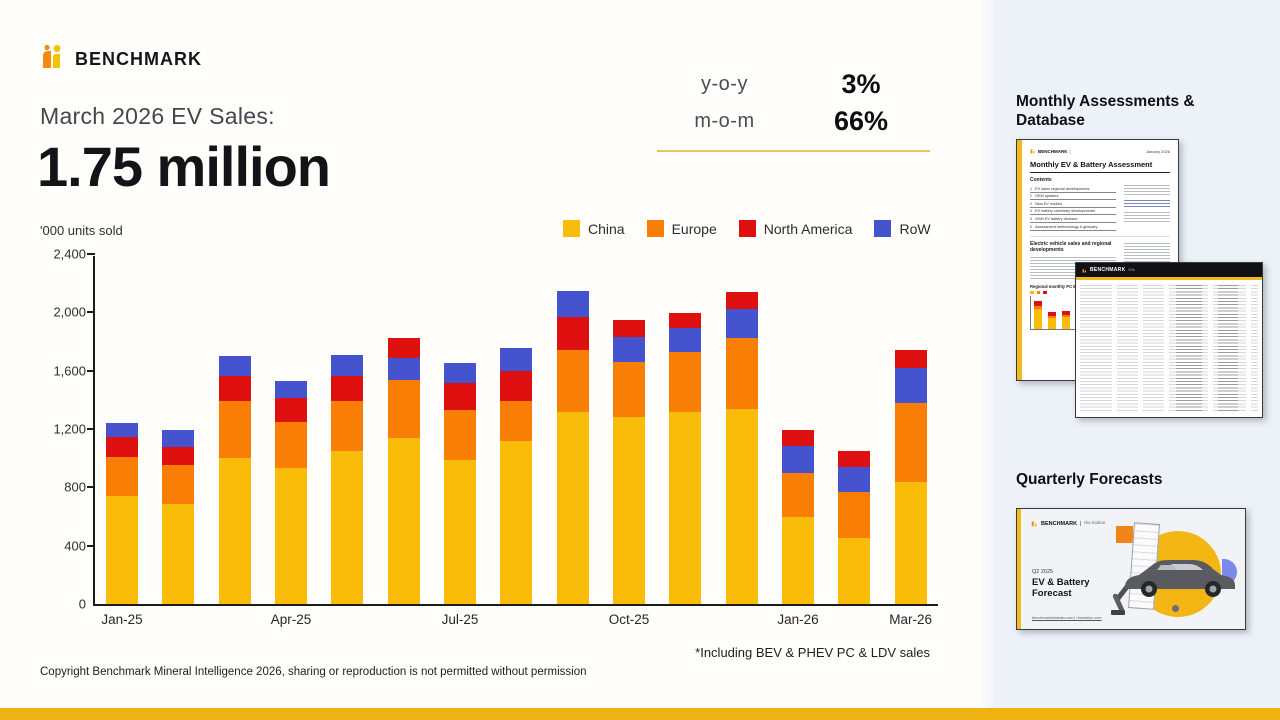 The height and width of the screenshot is (720, 1280). I want to click on y-axis-tick-label: 400, so click(75, 546).